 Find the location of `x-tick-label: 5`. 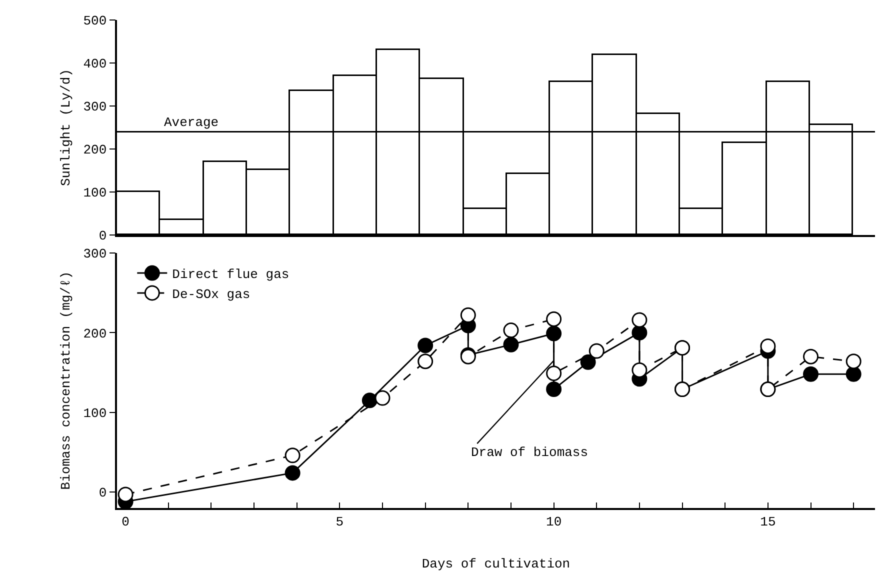

x-tick-label: 5 is located at coordinates (340, 522).